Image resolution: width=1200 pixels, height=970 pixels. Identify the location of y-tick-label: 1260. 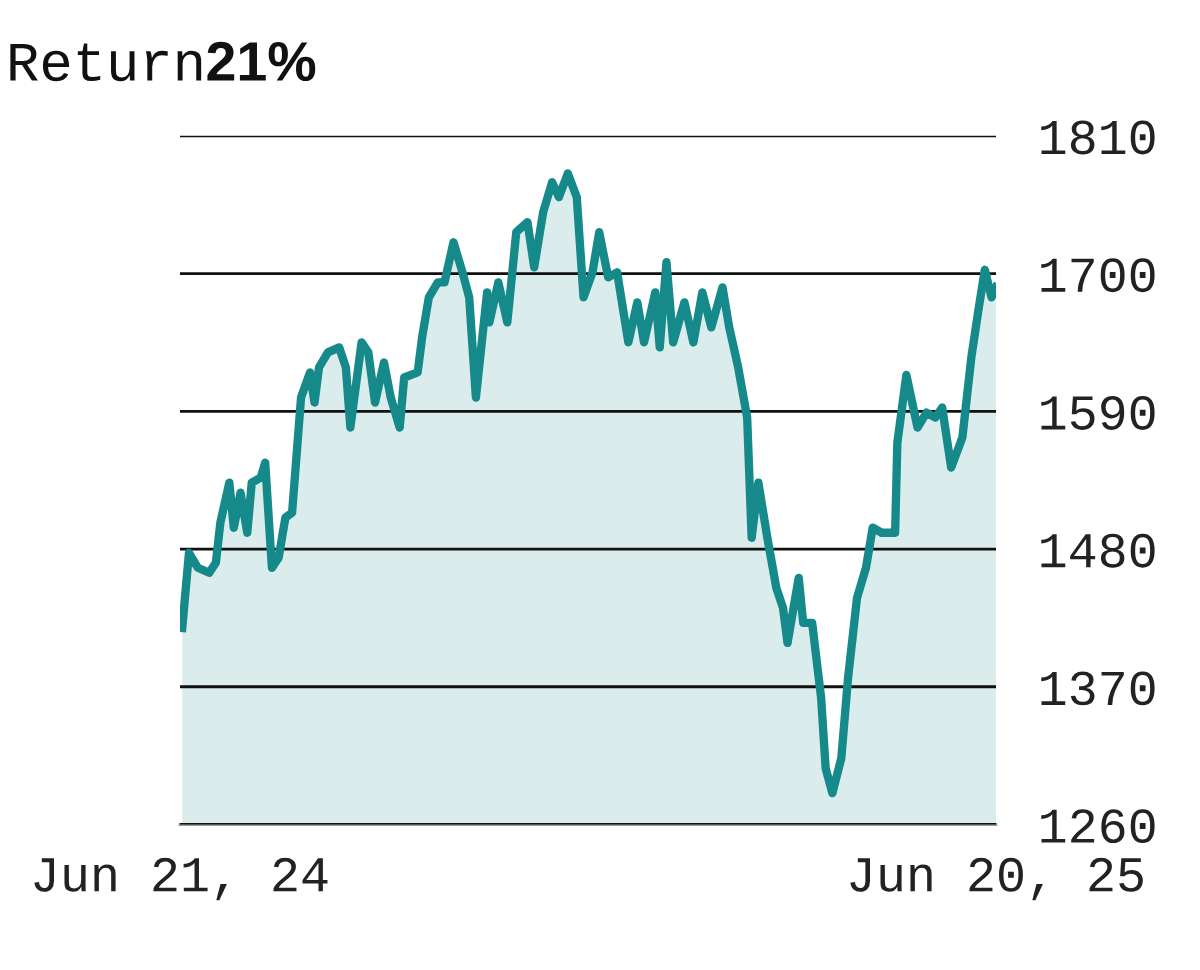
(1098, 826).